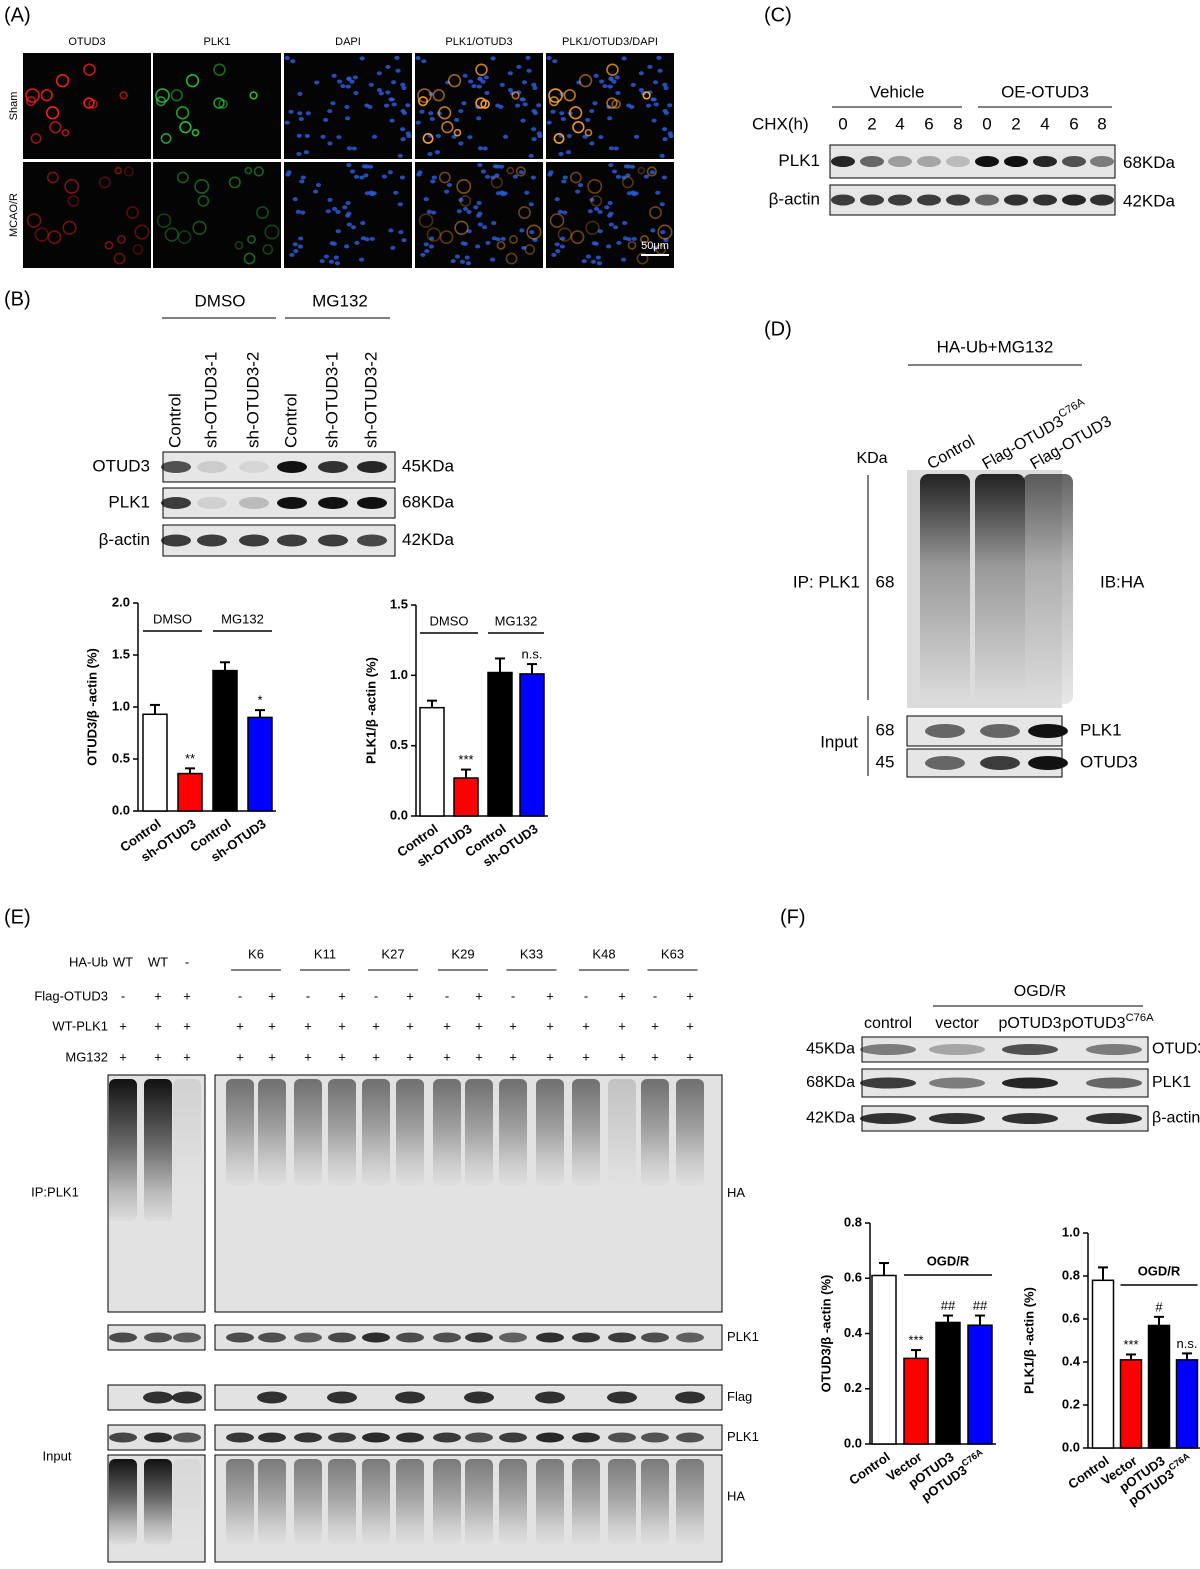 The width and height of the screenshot is (1200, 1569). Describe the element at coordinates (743, 1336) in the screenshot. I see `blot-name: PLK1` at that location.